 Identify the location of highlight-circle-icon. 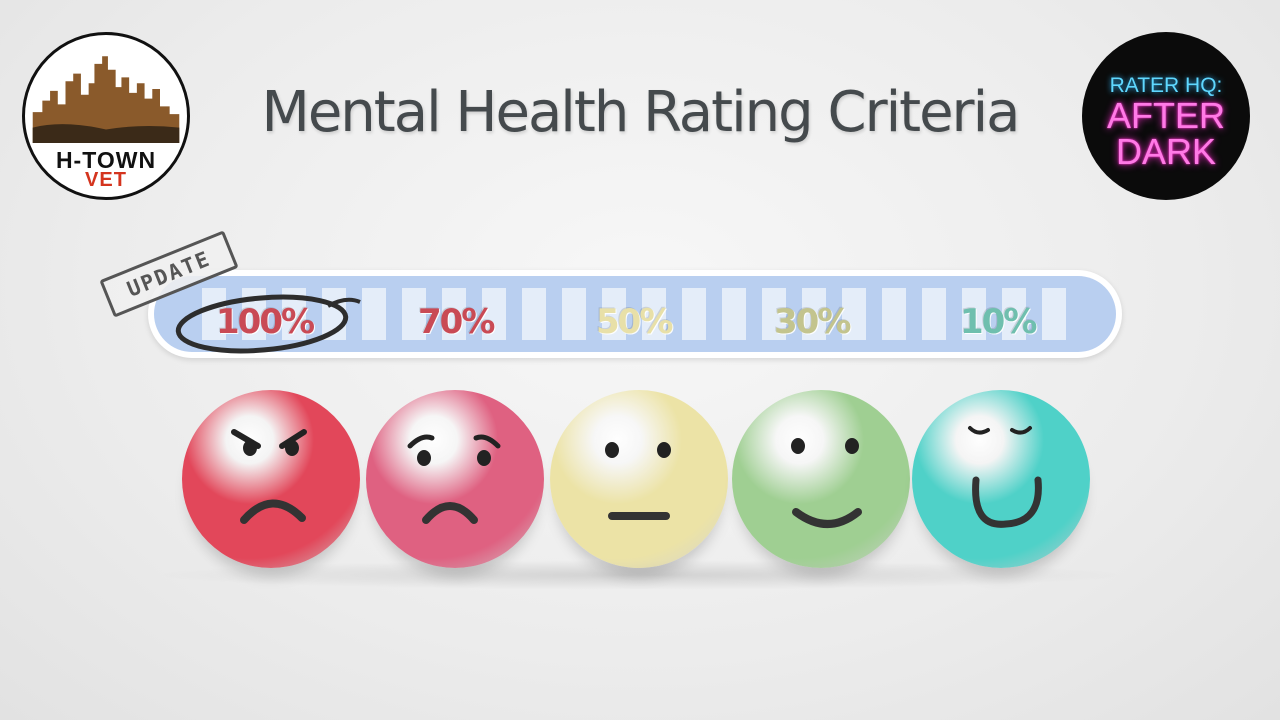
(268, 324).